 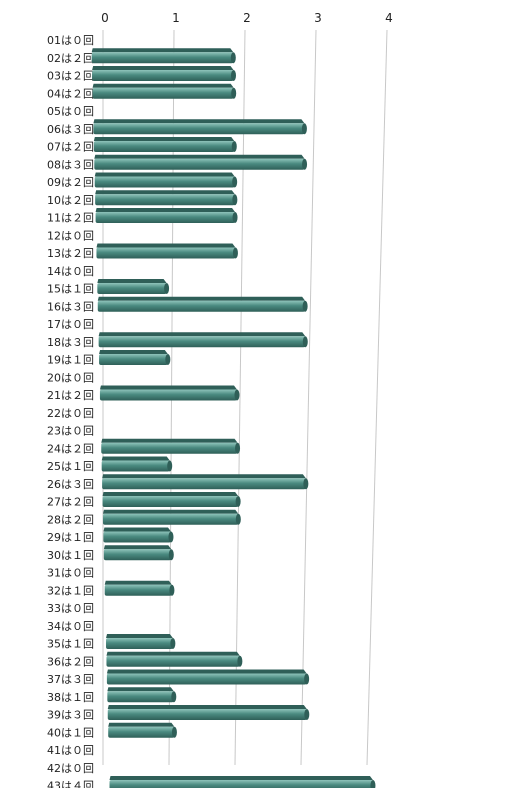 I want to click on category-label: 19は１回, so click(x=70, y=360).